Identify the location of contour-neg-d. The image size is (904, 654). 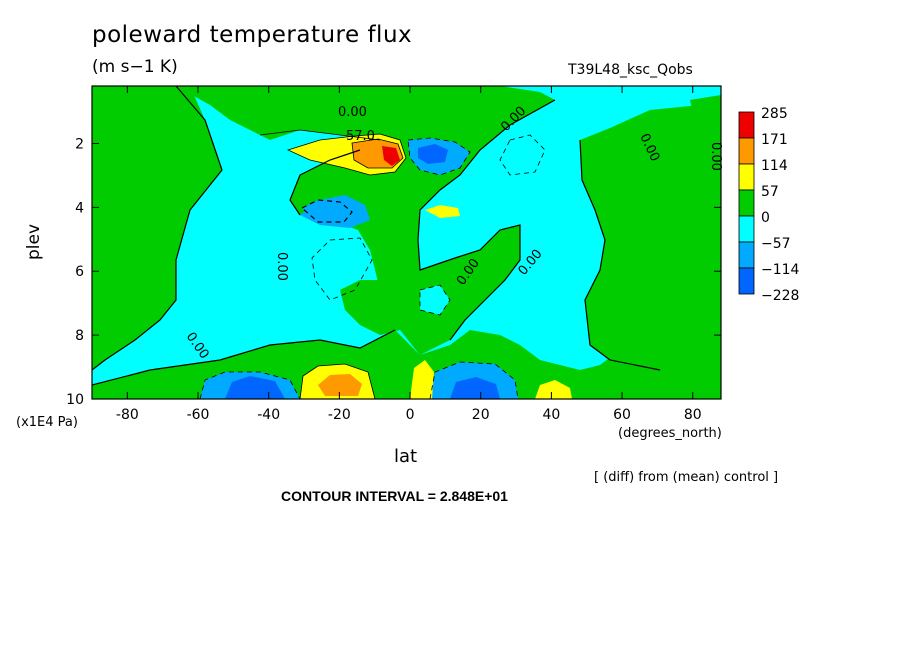
(250, 385).